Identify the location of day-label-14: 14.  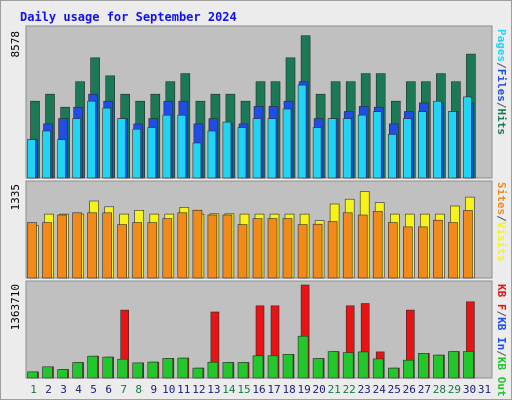
(229, 389).